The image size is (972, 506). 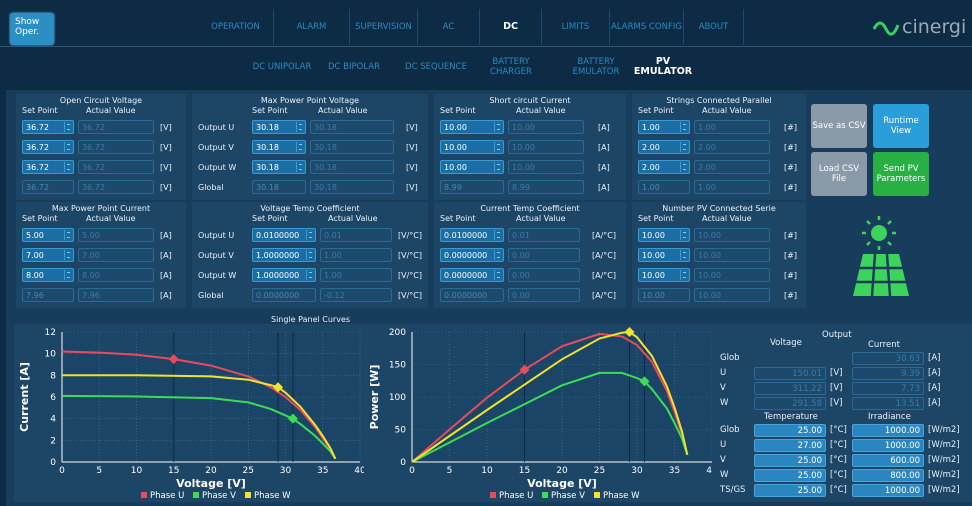 What do you see at coordinates (901, 174) in the screenshot?
I see `send-pv-parameters-button: Send PV Parameters` at bounding box center [901, 174].